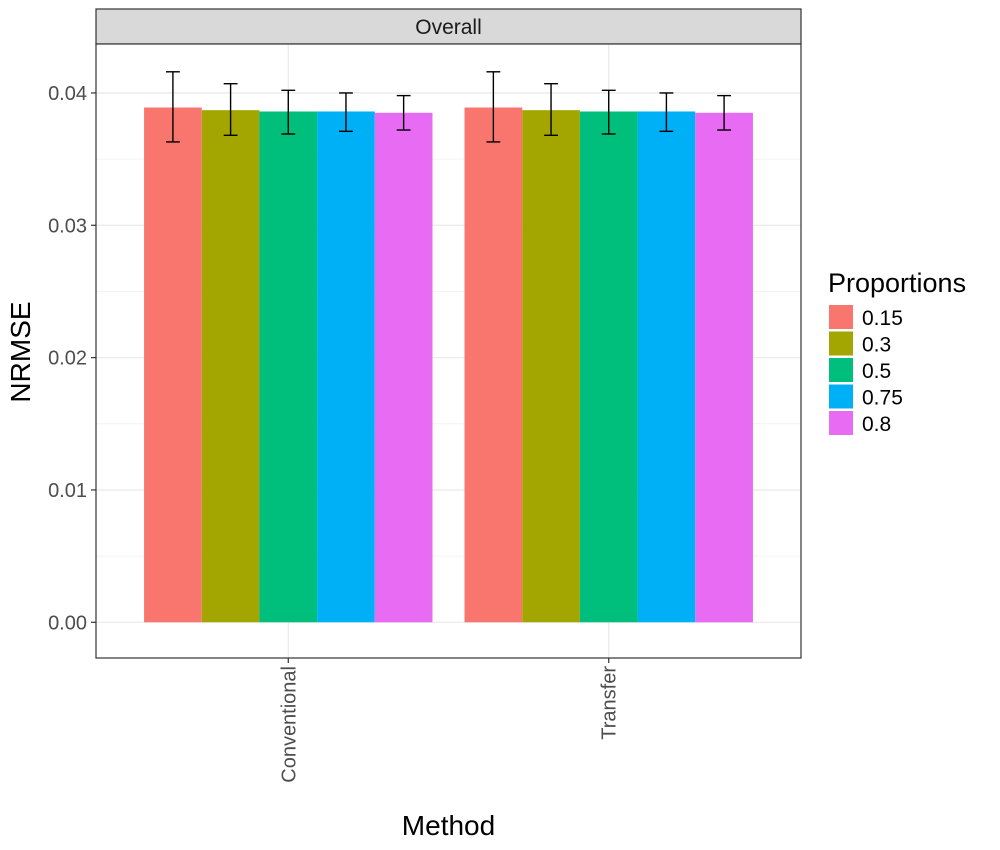 This screenshot has width=1000, height=850. Describe the element at coordinates (289, 724) in the screenshot. I see `x-tick-label: Conventional` at that location.